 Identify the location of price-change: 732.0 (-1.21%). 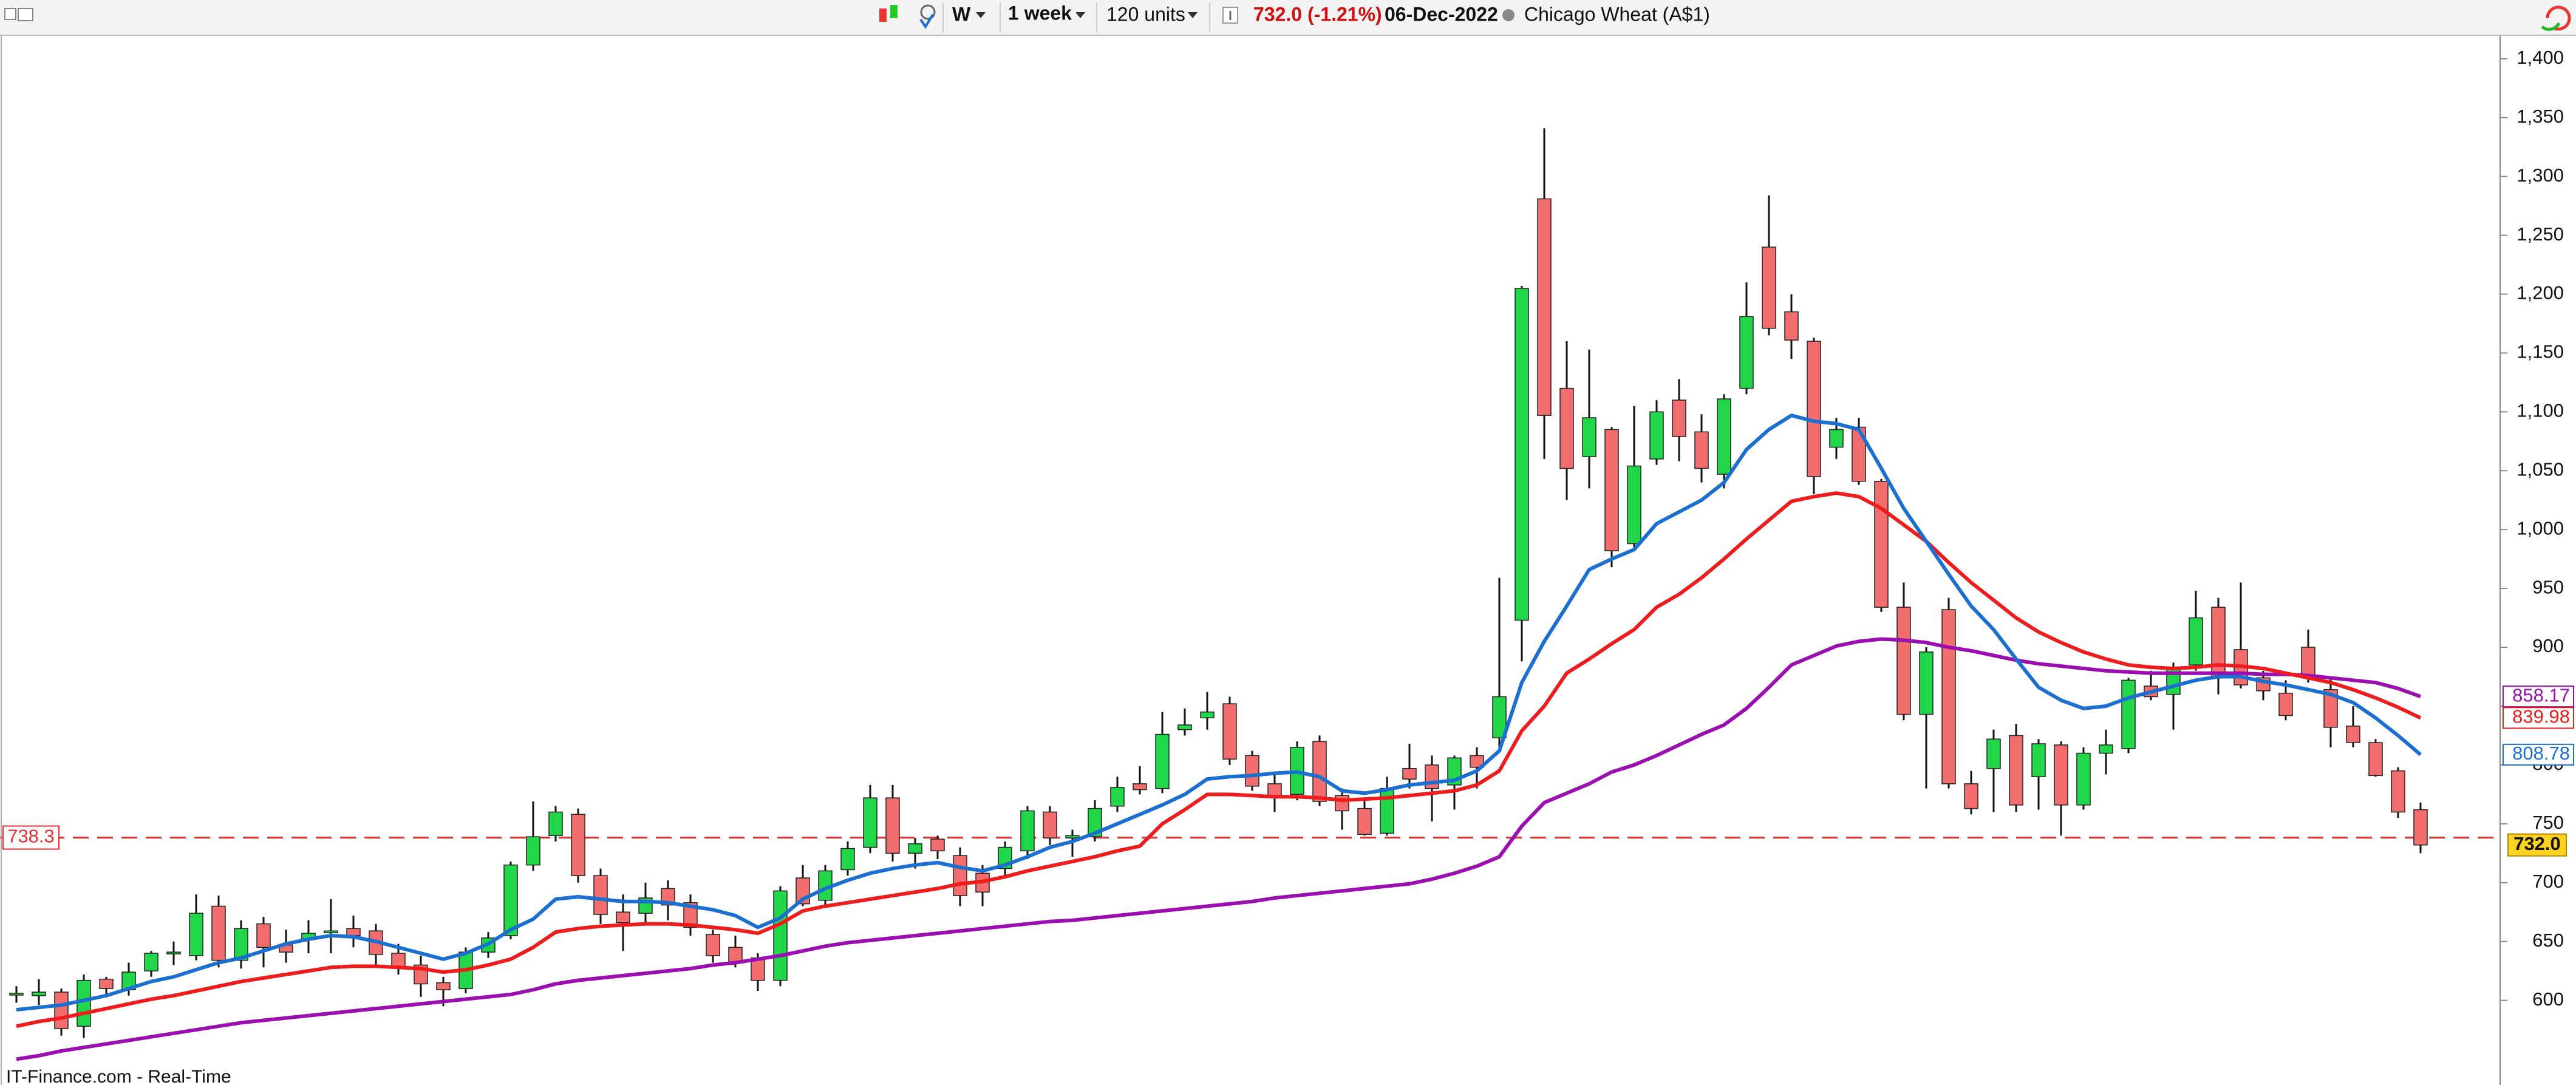
(1317, 14).